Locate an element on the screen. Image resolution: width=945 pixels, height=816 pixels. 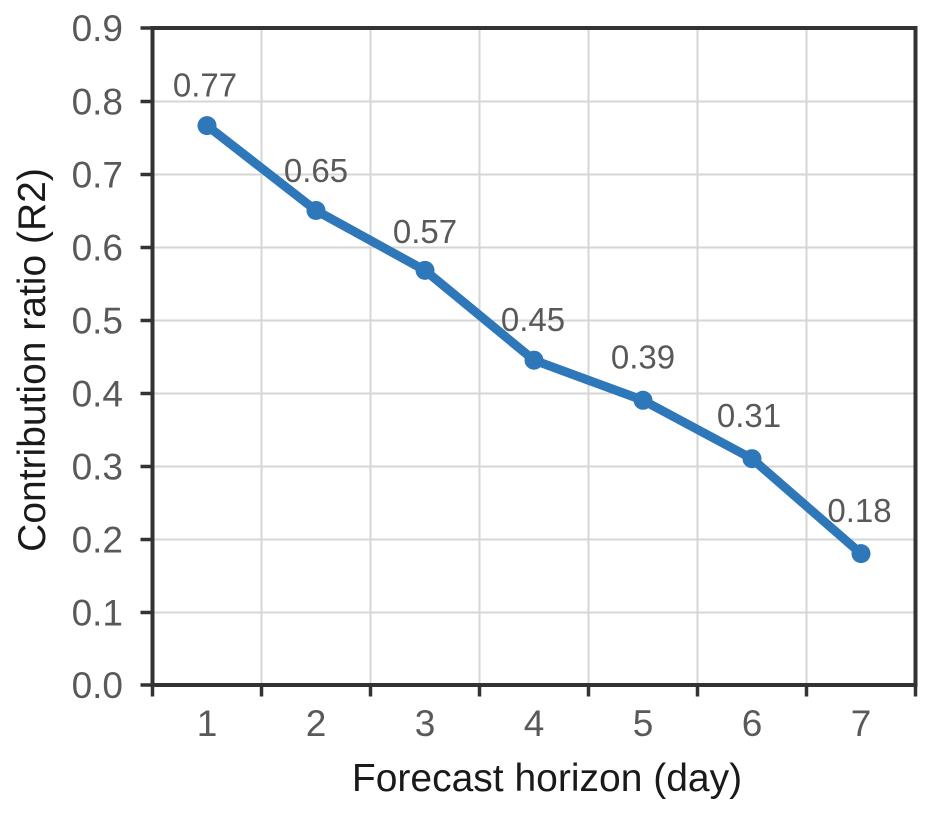
svg-text: 6 is located at coordinates (752, 723).